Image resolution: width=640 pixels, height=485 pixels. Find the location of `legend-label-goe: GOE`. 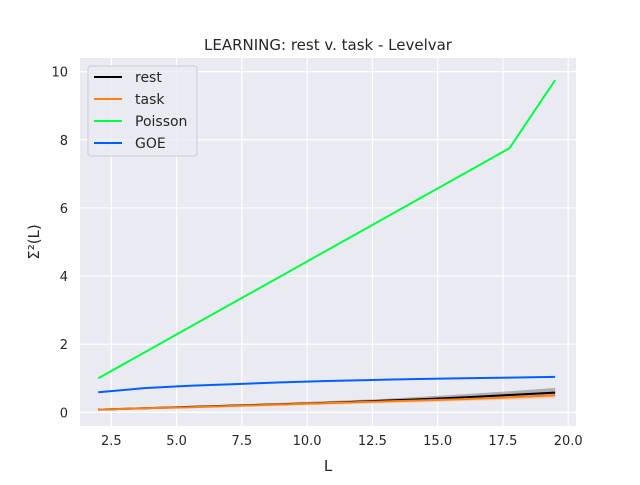

legend-label-goe: GOE is located at coordinates (150, 144).